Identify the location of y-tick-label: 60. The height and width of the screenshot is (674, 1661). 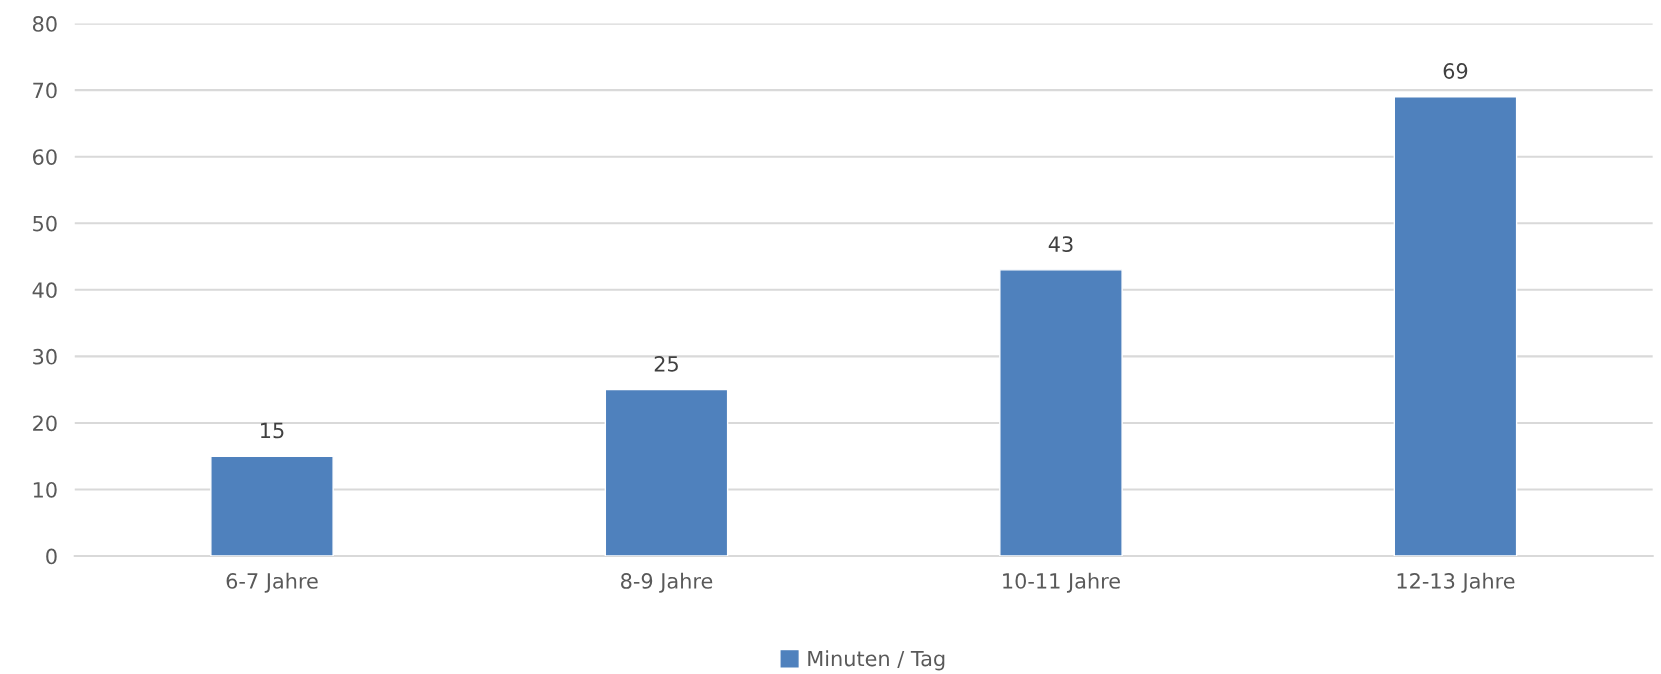
(45, 157).